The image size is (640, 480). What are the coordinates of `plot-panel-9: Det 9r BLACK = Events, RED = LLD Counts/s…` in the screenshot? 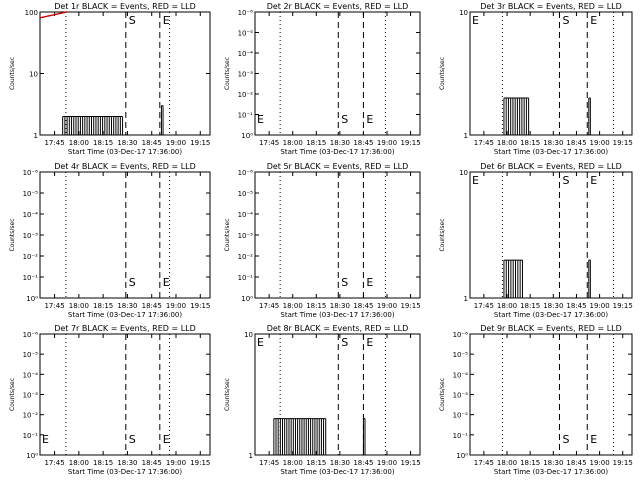 It's located at (536, 400).